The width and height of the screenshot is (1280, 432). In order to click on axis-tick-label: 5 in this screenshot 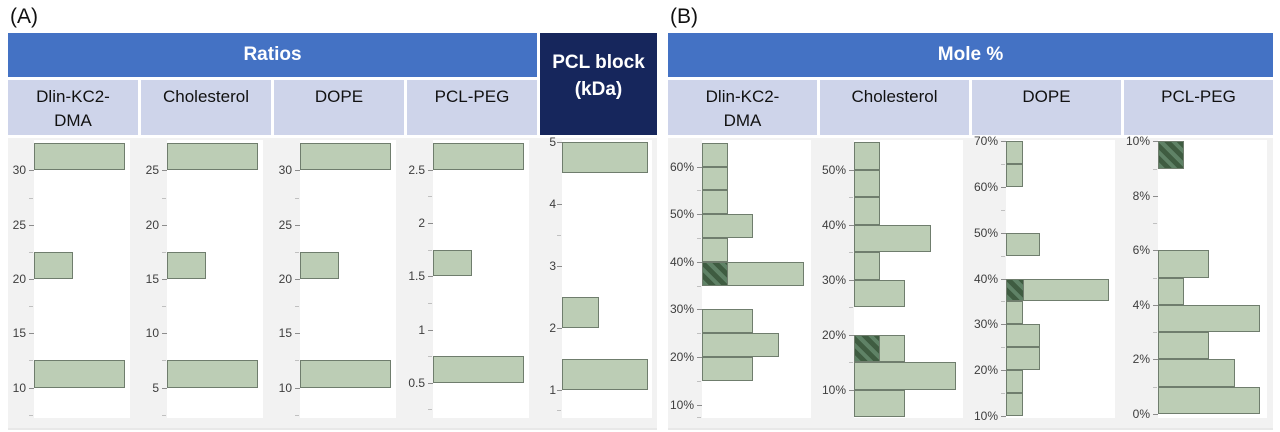, I will do `click(552, 141)`.